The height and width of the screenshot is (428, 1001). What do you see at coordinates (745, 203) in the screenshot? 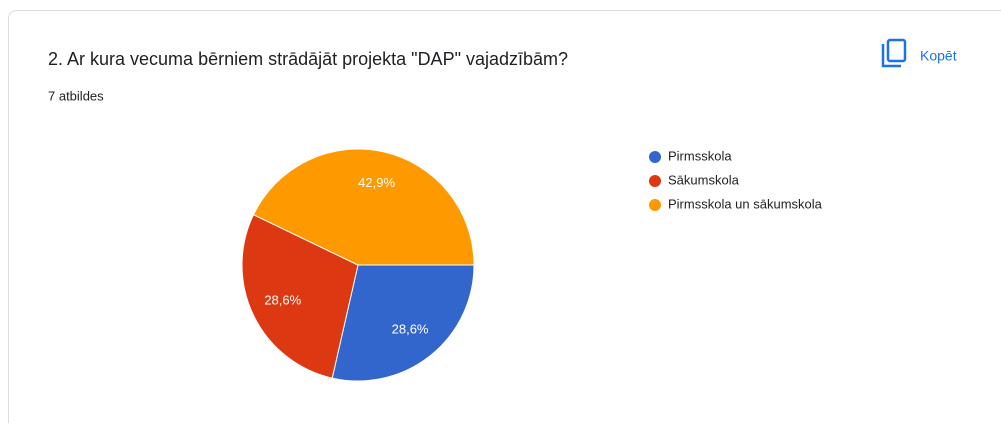
I see `legend-label: Pirmsskola un sākumskola` at bounding box center [745, 203].